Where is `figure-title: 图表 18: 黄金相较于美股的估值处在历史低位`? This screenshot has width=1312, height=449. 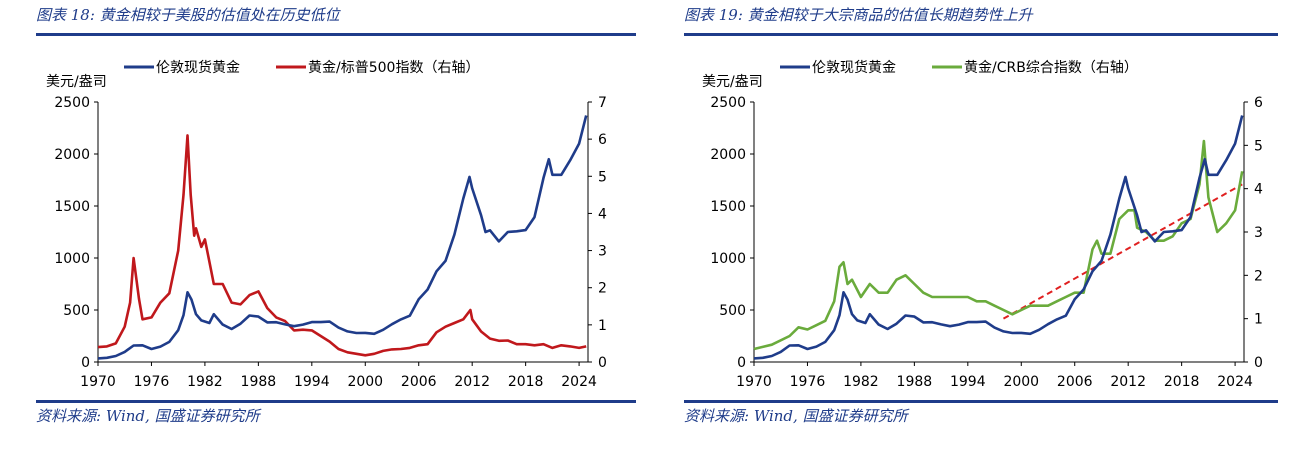 figure-title: 图表 18: 黄金相较于美股的估值处在历史低位 is located at coordinates (188, 15).